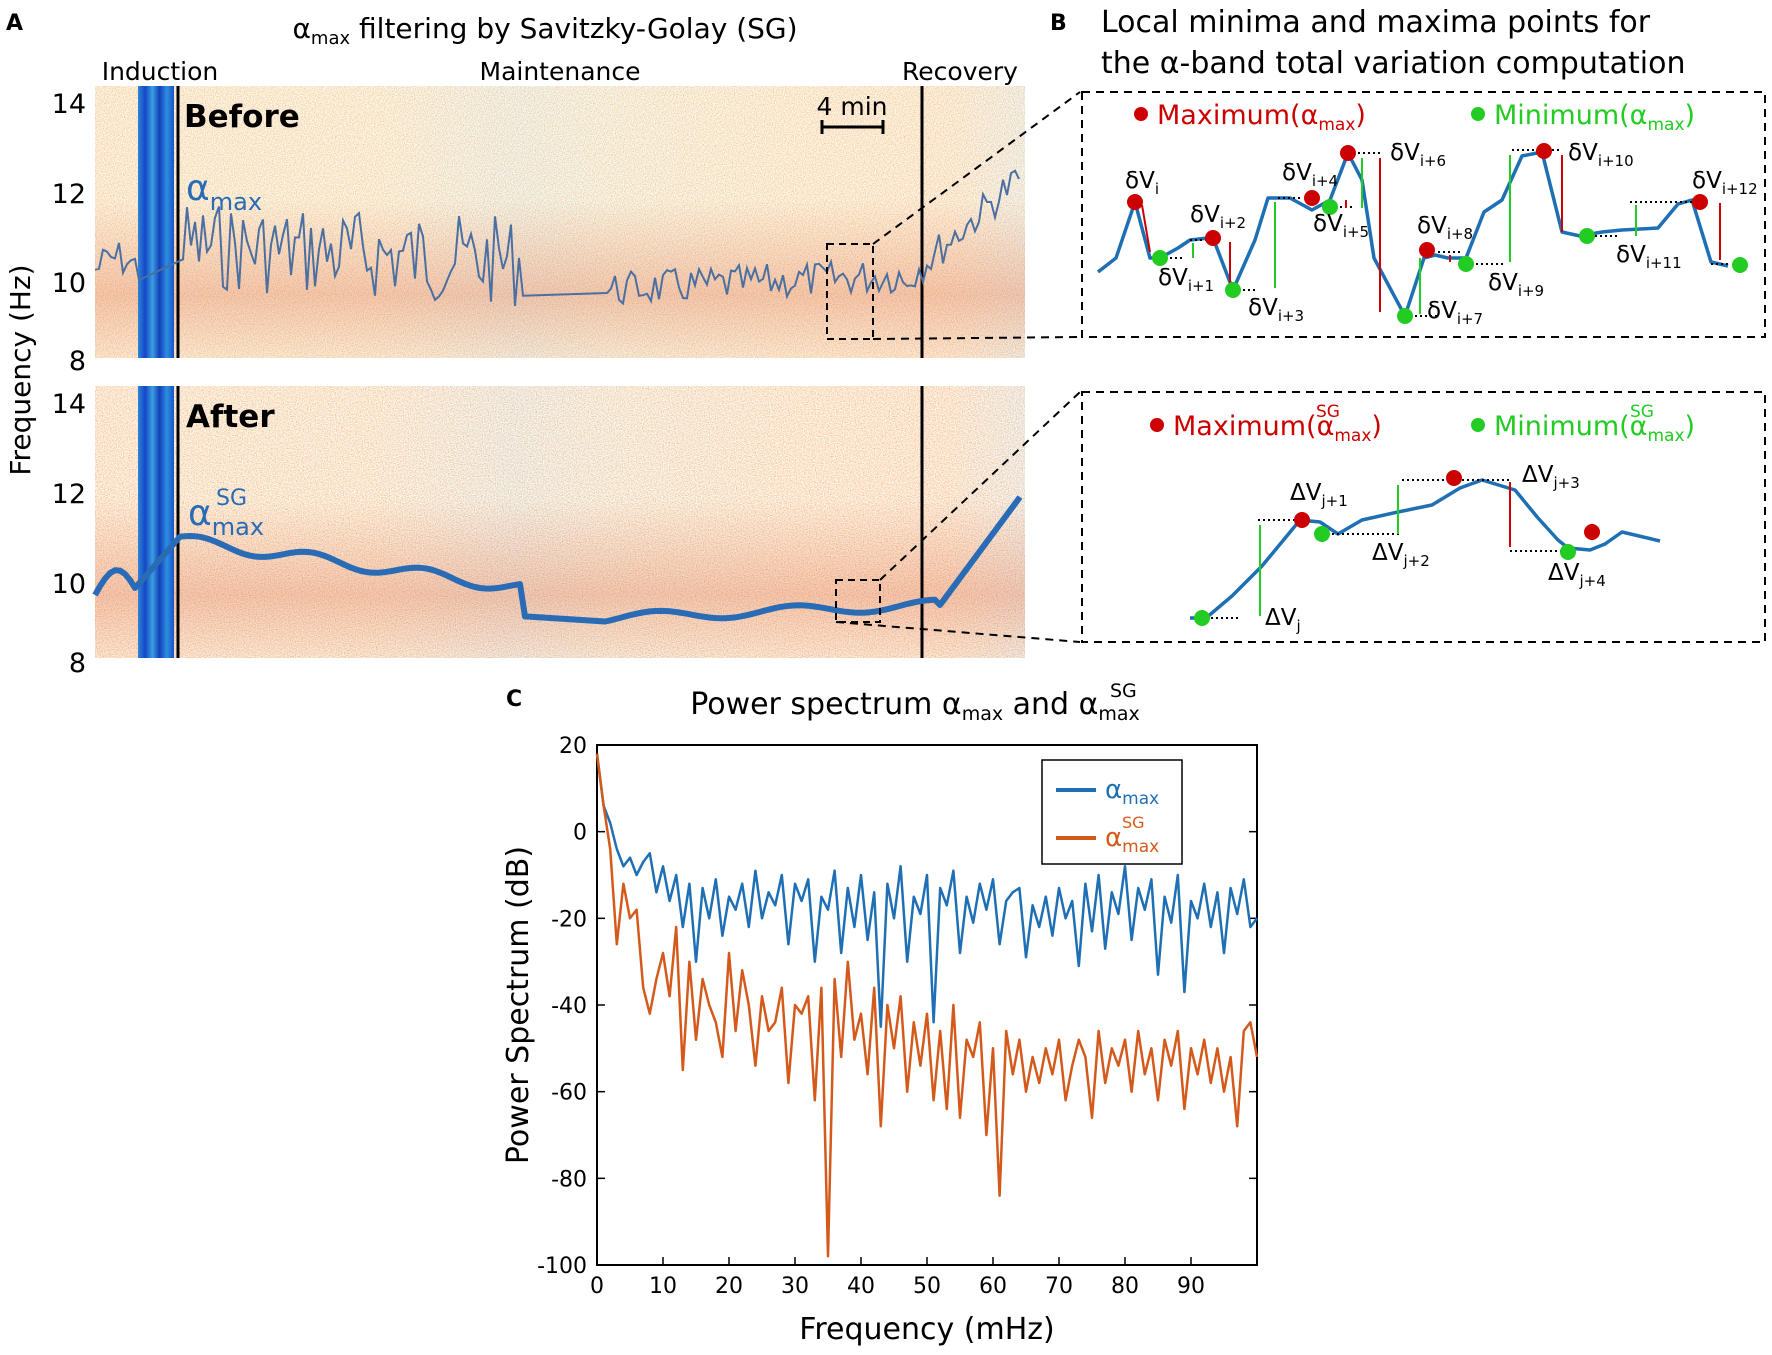 The width and height of the screenshot is (1772, 1355). I want to click on zoom-labels-bottom: ΔVj ΔVj+1 ΔVj+2 ΔVj+3 ΔVj+4, so click(1435, 548).